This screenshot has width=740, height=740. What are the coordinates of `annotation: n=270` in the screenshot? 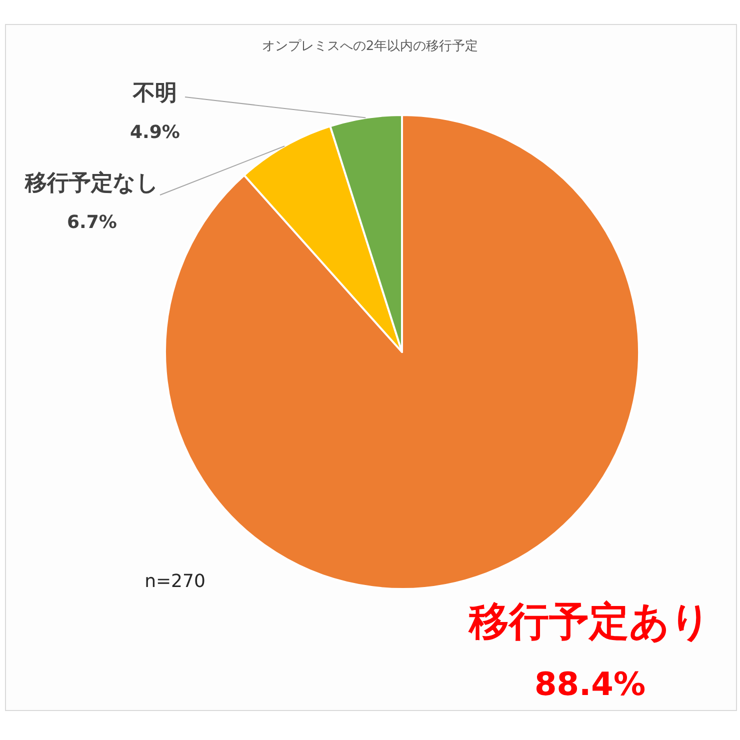 It's located at (175, 581).